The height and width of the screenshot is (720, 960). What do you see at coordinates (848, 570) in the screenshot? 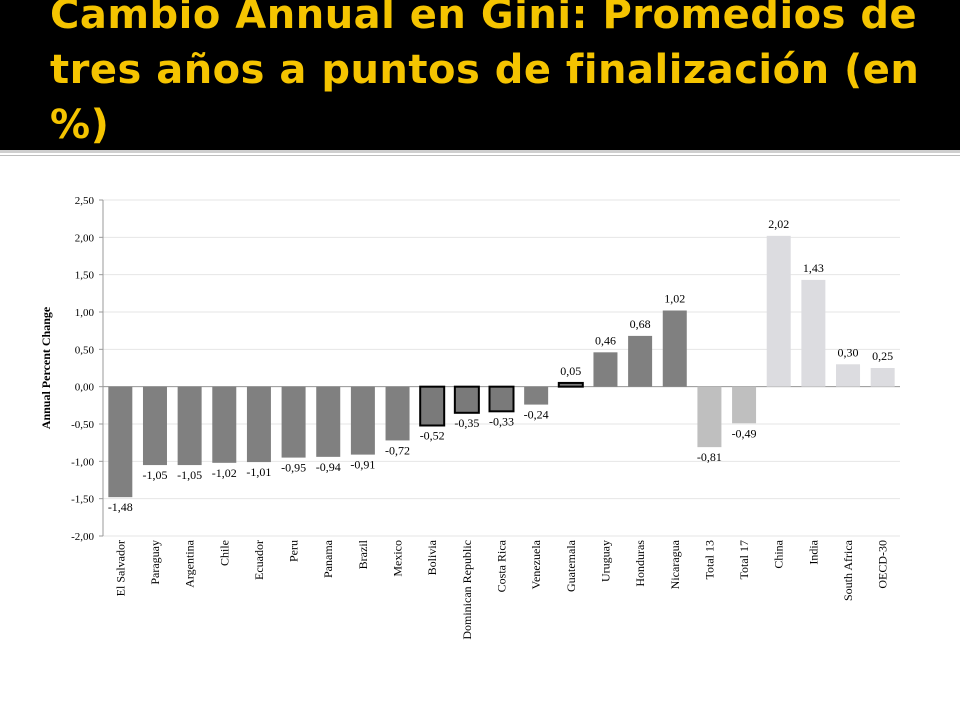
I see `category-label: South Africa` at bounding box center [848, 570].